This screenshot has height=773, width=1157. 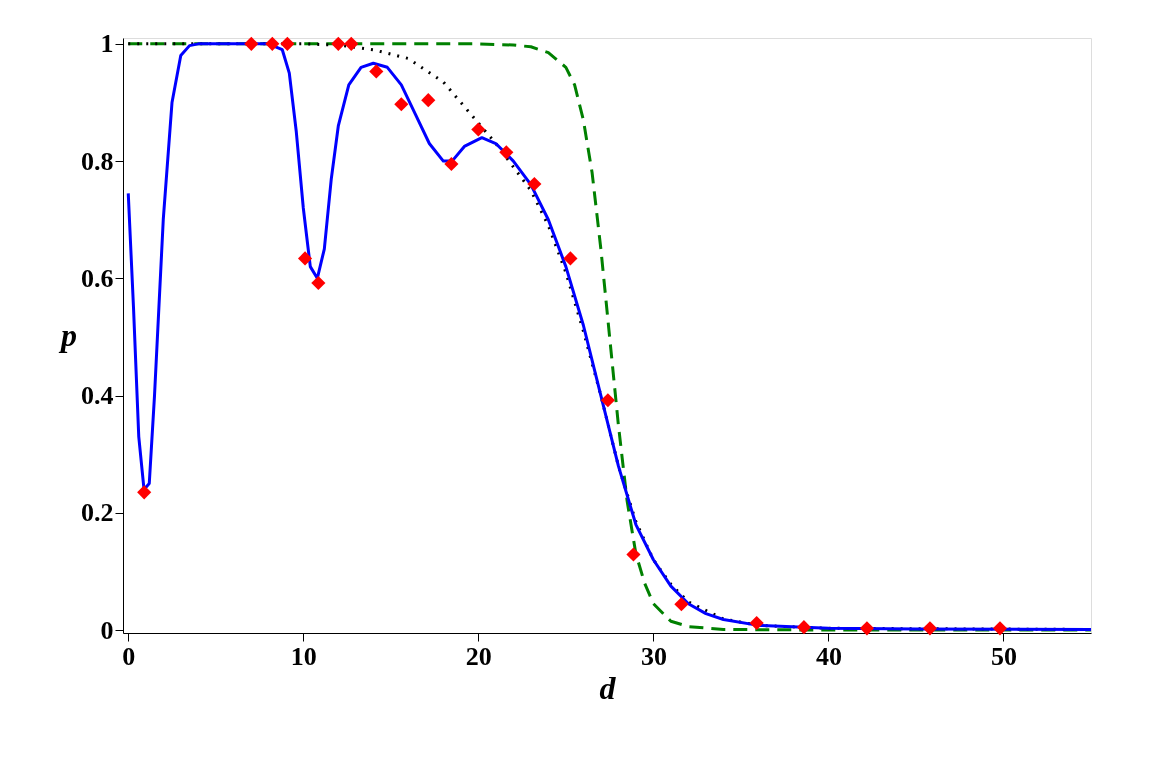 I want to click on x-tick-label: 40, so click(x=828, y=656).